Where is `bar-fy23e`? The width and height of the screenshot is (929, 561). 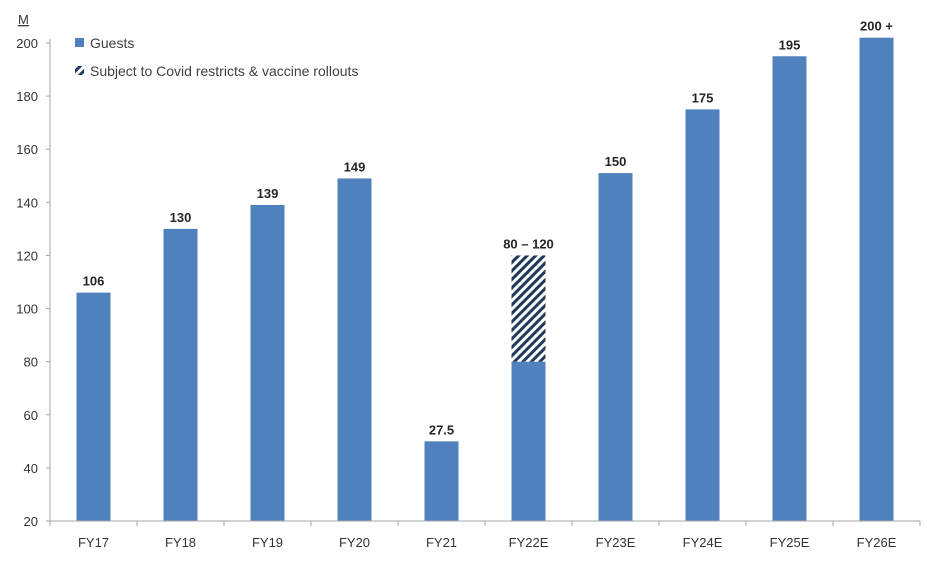
bar-fy23e is located at coordinates (615, 347).